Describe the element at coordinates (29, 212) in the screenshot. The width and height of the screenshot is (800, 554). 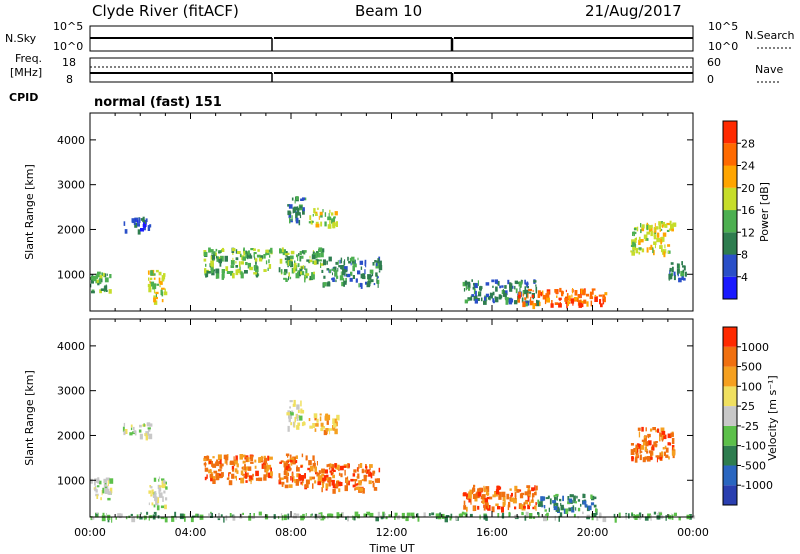
I see `power-ylabel: Slant Range [km]` at that location.